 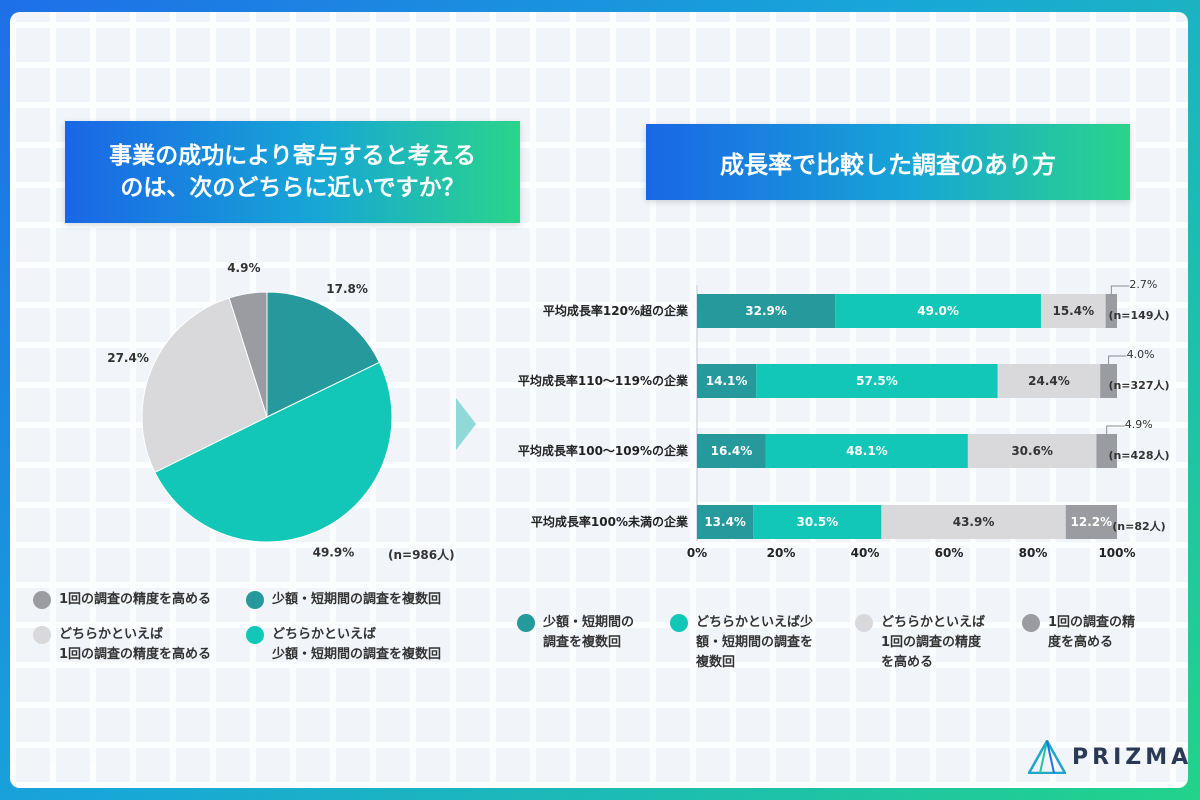 What do you see at coordinates (1132, 757) in the screenshot?
I see `brand-name: PRIZMA` at bounding box center [1132, 757].